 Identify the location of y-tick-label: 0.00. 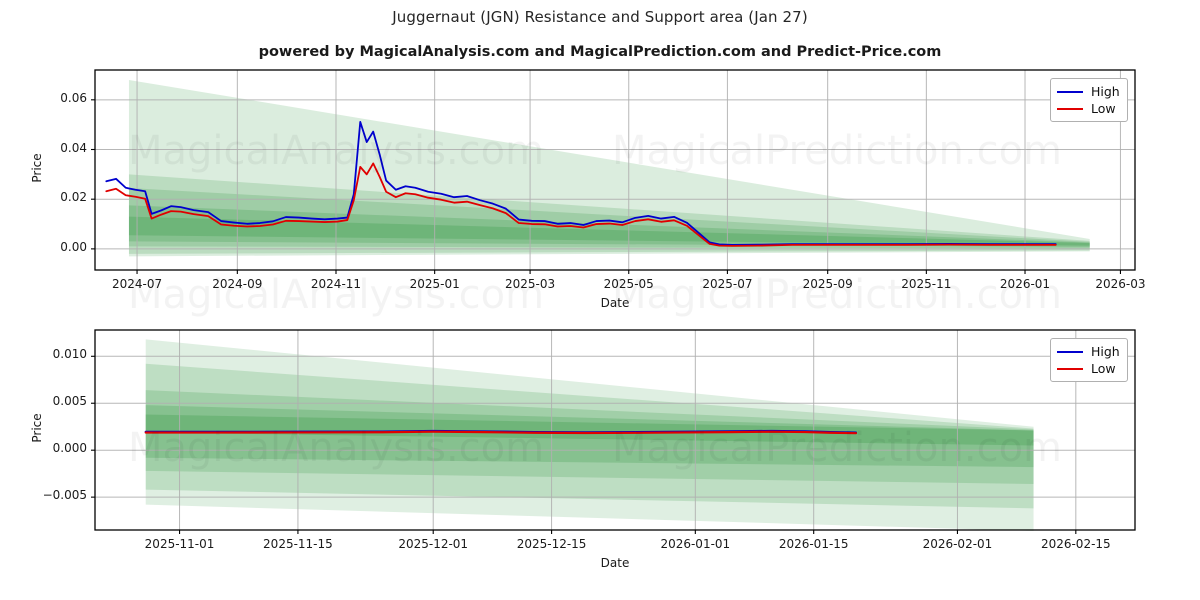
(73, 246).